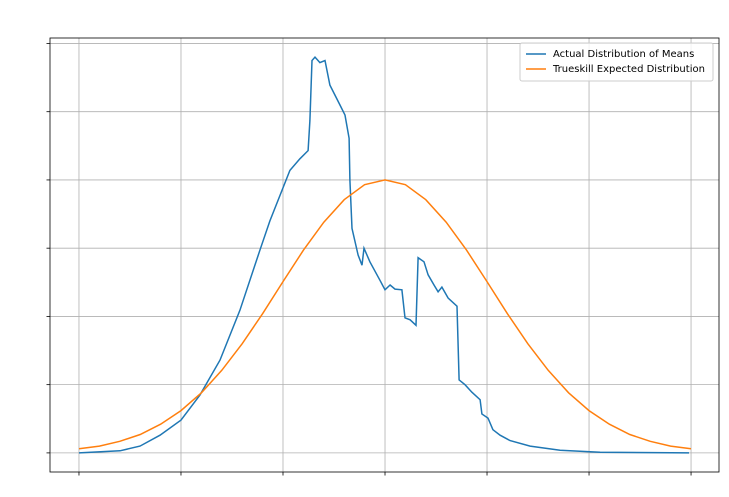  What do you see at coordinates (616, 62) in the screenshot?
I see `legend-box` at bounding box center [616, 62].